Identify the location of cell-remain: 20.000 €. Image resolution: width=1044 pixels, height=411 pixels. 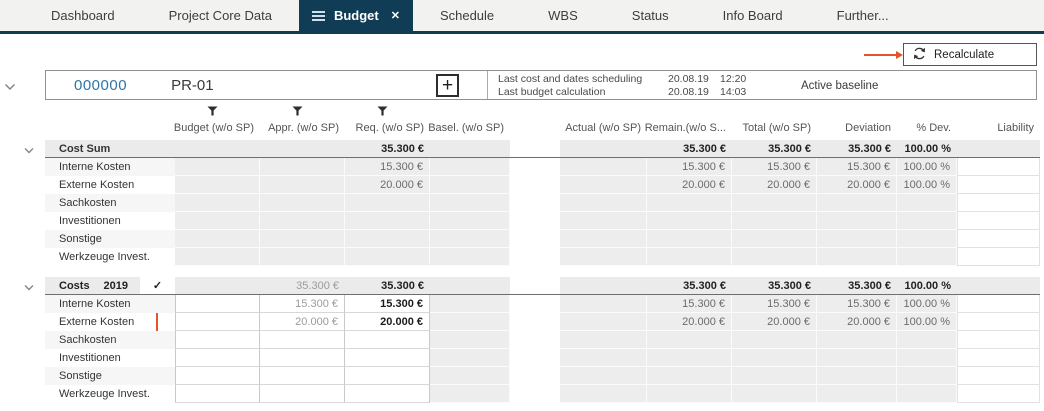
(689, 185).